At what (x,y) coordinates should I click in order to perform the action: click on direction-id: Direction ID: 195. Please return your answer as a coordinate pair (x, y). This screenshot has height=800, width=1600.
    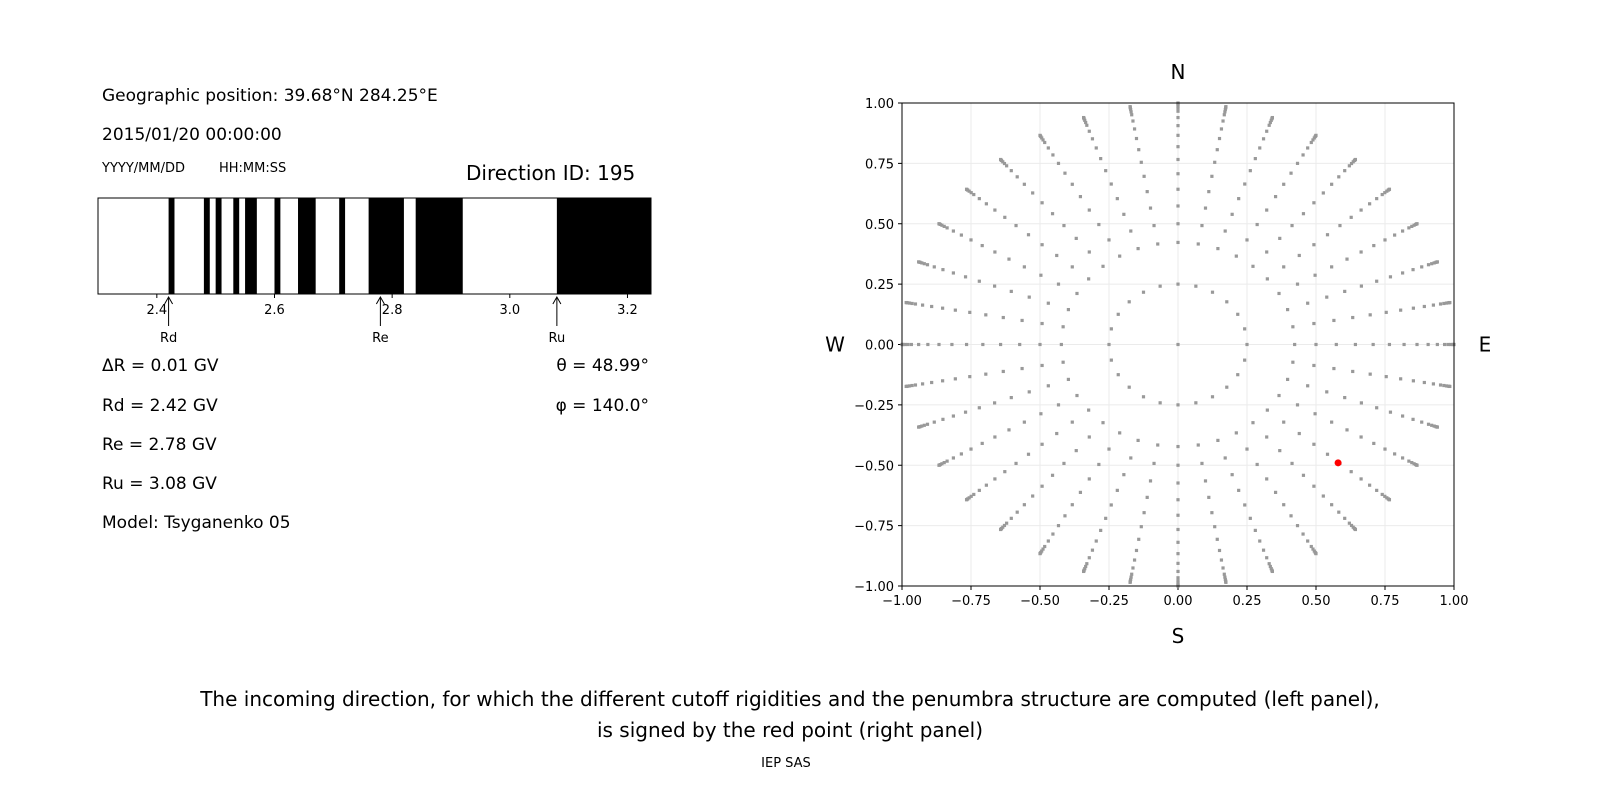
    Looking at the image, I should click on (551, 173).